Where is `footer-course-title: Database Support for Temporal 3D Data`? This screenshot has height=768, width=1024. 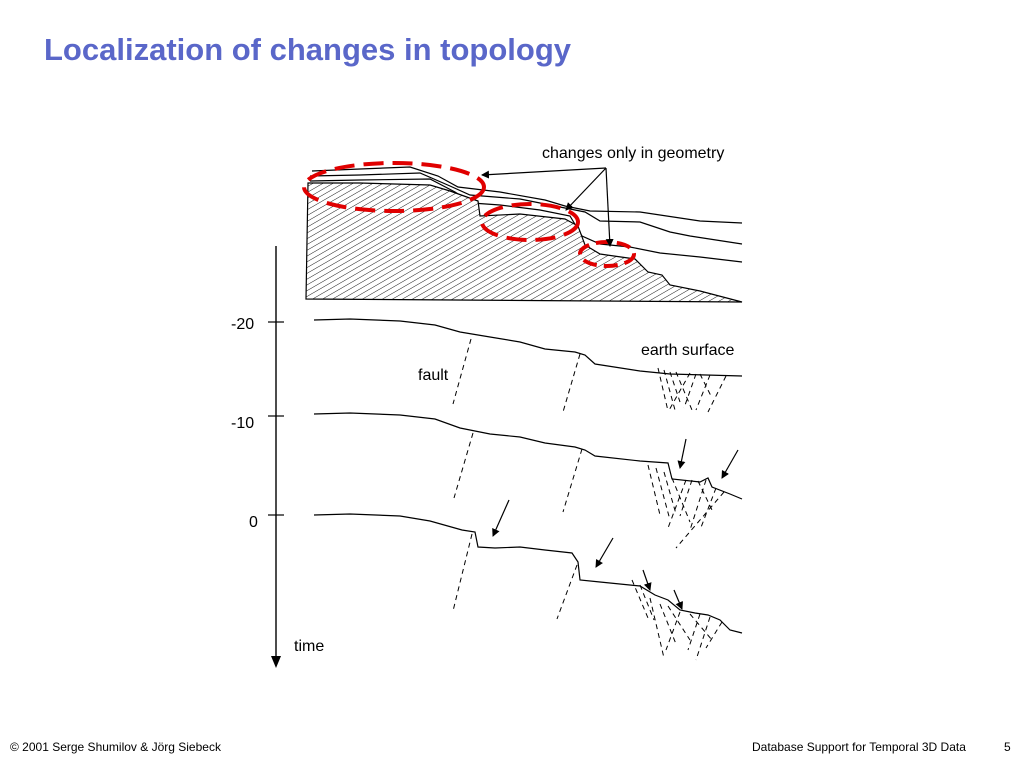 footer-course-title: Database Support for Temporal 3D Data is located at coordinates (859, 747).